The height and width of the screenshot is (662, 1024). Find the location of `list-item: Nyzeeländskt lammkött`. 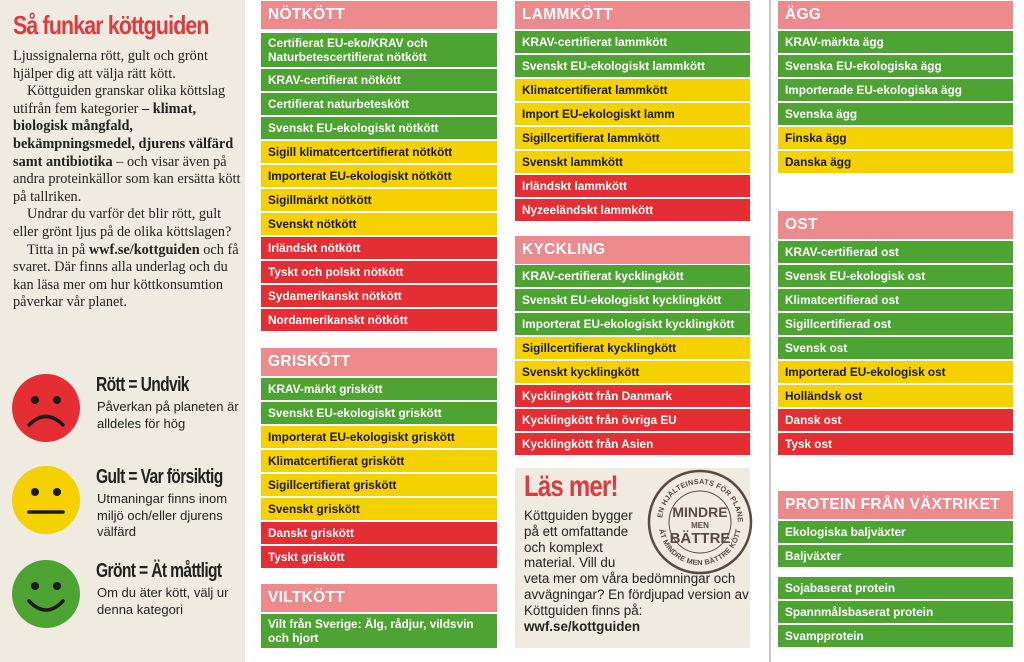

list-item: Nyzeeländskt lammkött is located at coordinates (632, 210).